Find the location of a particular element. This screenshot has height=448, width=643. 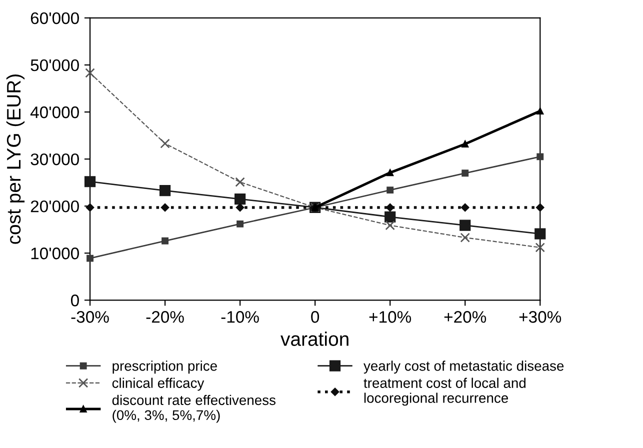

x-tick-label: +10% is located at coordinates (390, 317).